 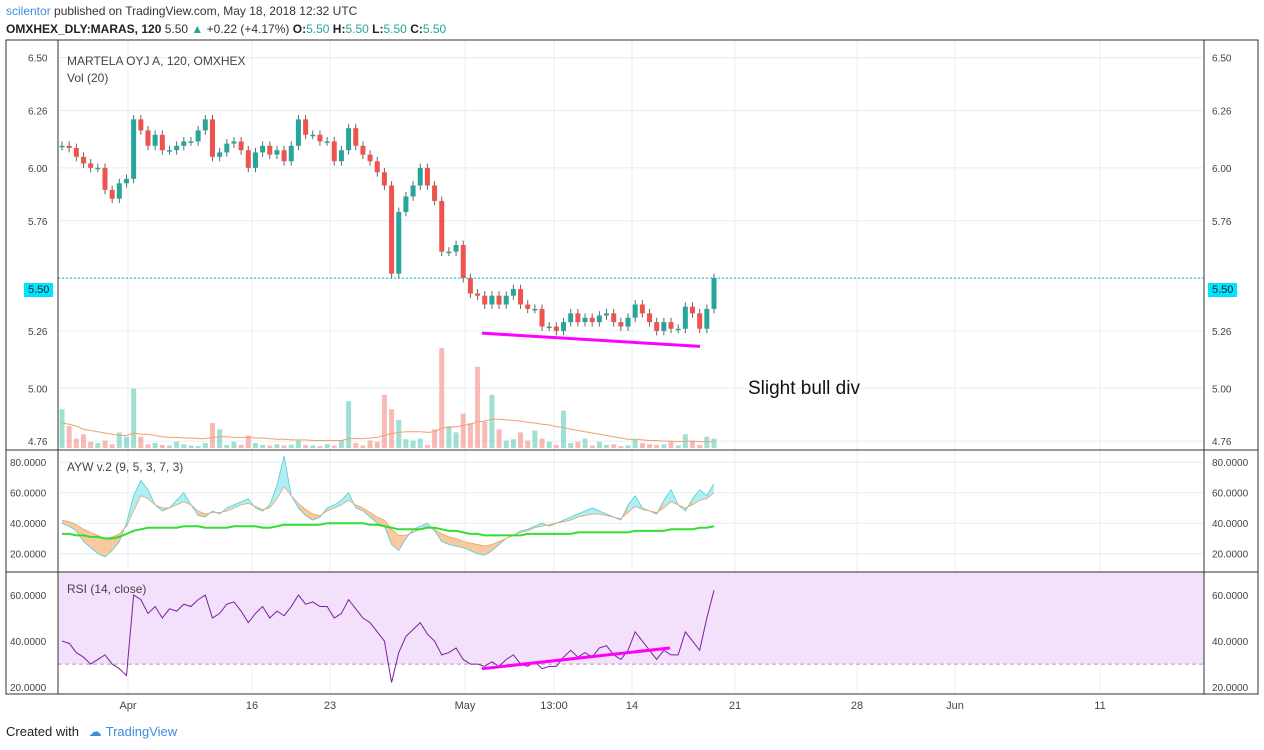 I want to click on price-tag-right: 5.50, so click(x=1223, y=290).